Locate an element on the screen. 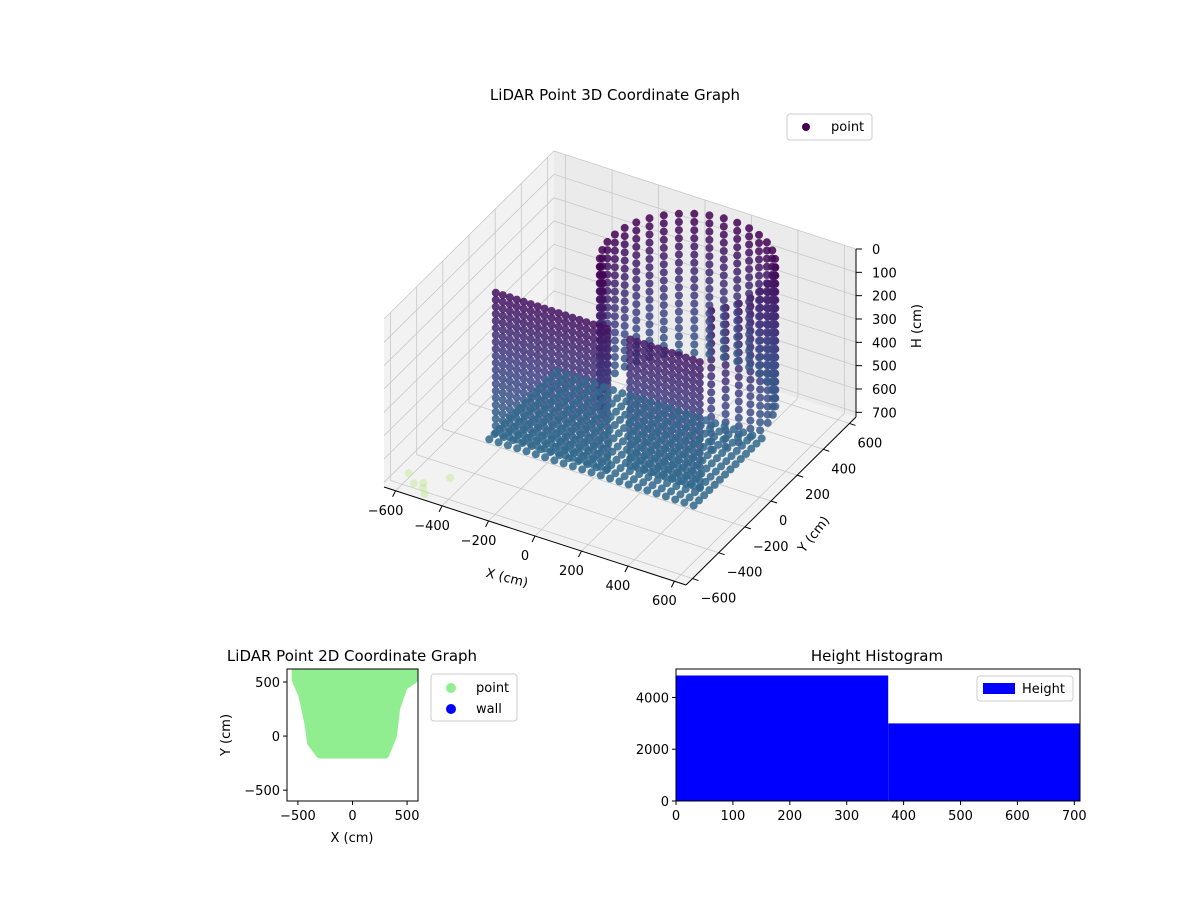 Image resolution: width=1200 pixels, height=900 pixels. y-tick-label: −200 is located at coordinates (771, 547).